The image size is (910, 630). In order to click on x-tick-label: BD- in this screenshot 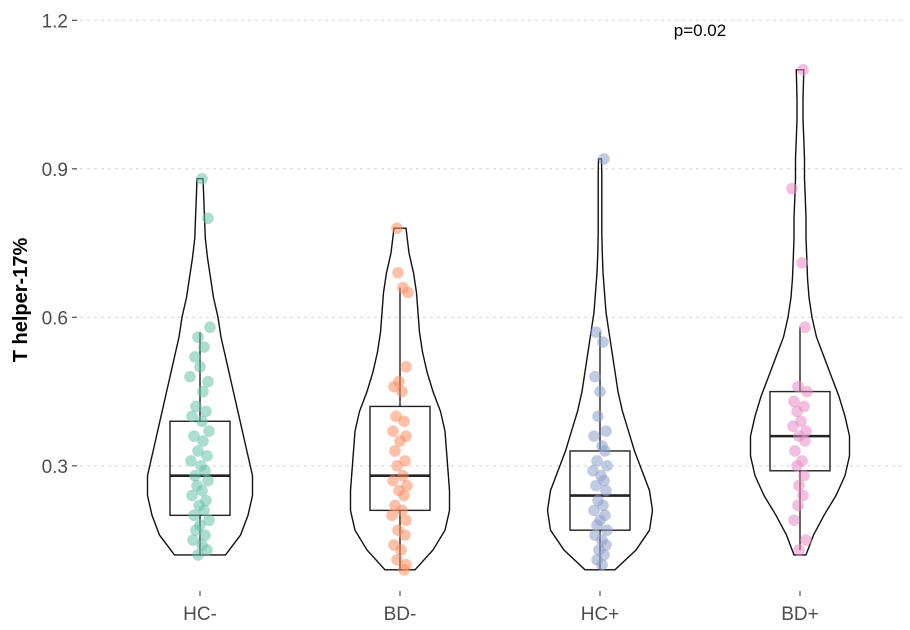, I will do `click(400, 614)`.